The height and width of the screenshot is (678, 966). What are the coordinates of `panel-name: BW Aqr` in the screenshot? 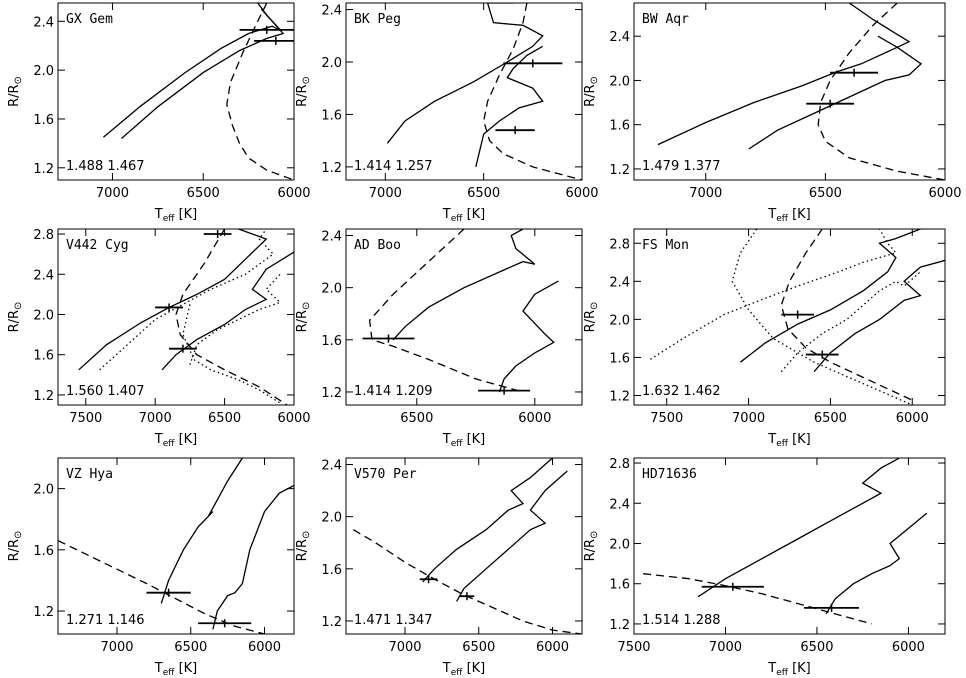 It's located at (665, 19).